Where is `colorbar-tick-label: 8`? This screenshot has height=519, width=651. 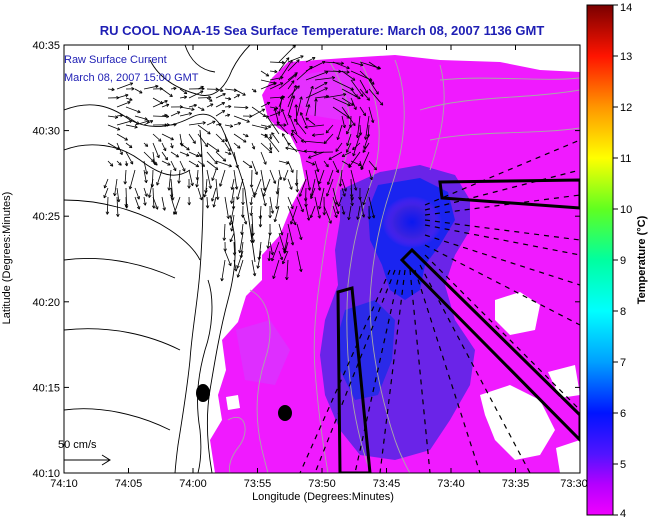 colorbar-tick-label: 8 is located at coordinates (623, 312).